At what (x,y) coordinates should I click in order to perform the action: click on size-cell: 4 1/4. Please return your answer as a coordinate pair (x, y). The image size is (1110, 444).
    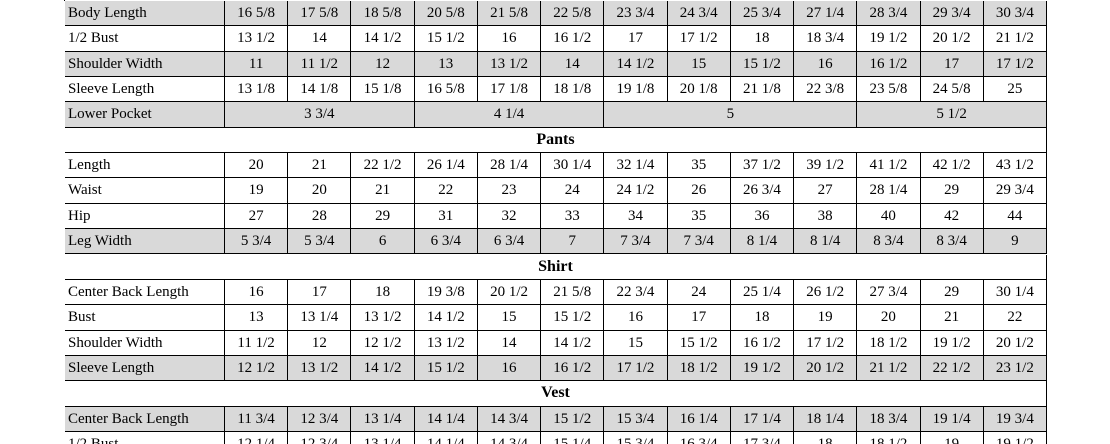
    Looking at the image, I should click on (509, 115).